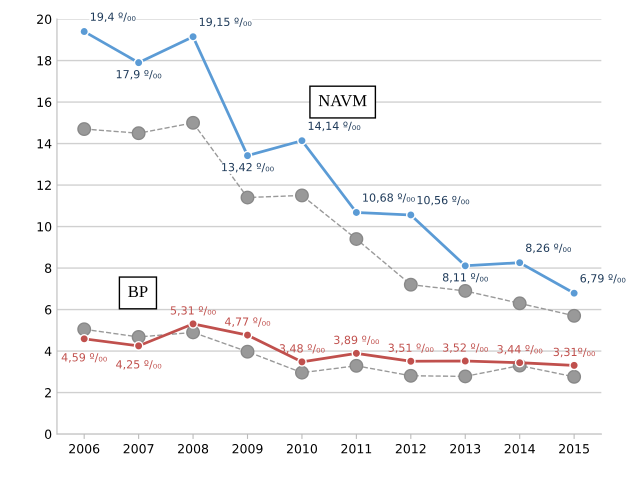 The width and height of the screenshot is (633, 477). What do you see at coordinates (465, 278) in the screenshot?
I see `data-label: 8,11 º/₀₀` at bounding box center [465, 278].